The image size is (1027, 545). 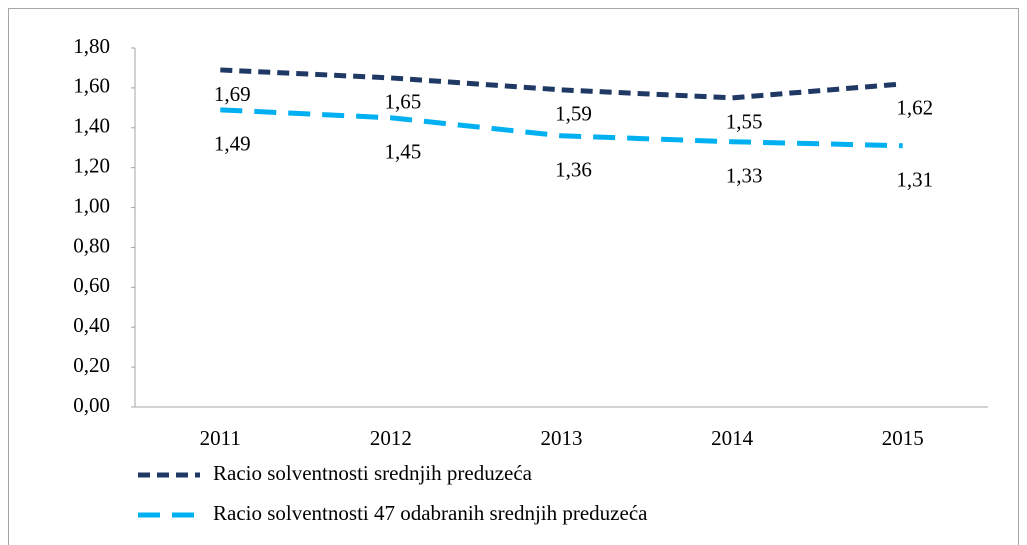 What do you see at coordinates (220, 438) in the screenshot?
I see `x-tick-label: 2011` at bounding box center [220, 438].